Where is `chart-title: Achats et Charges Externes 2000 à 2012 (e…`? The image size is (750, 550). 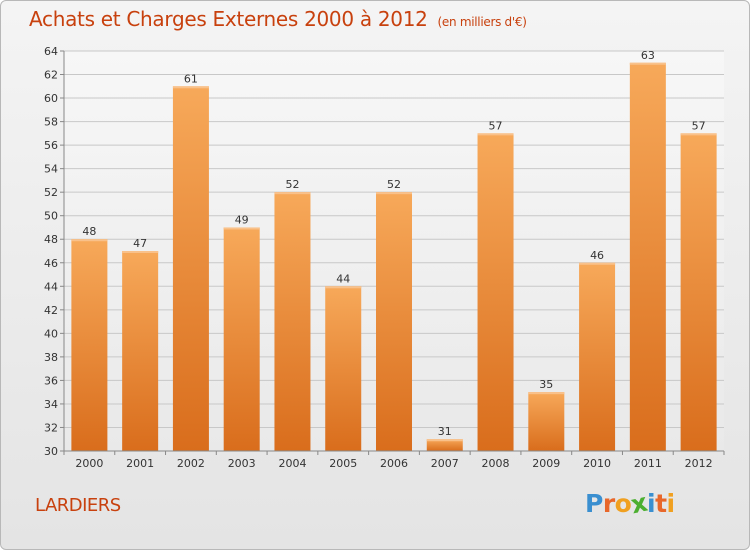
chart-title: Achats et Charges Externes 2000 à 2012 (e… is located at coordinates (278, 19).